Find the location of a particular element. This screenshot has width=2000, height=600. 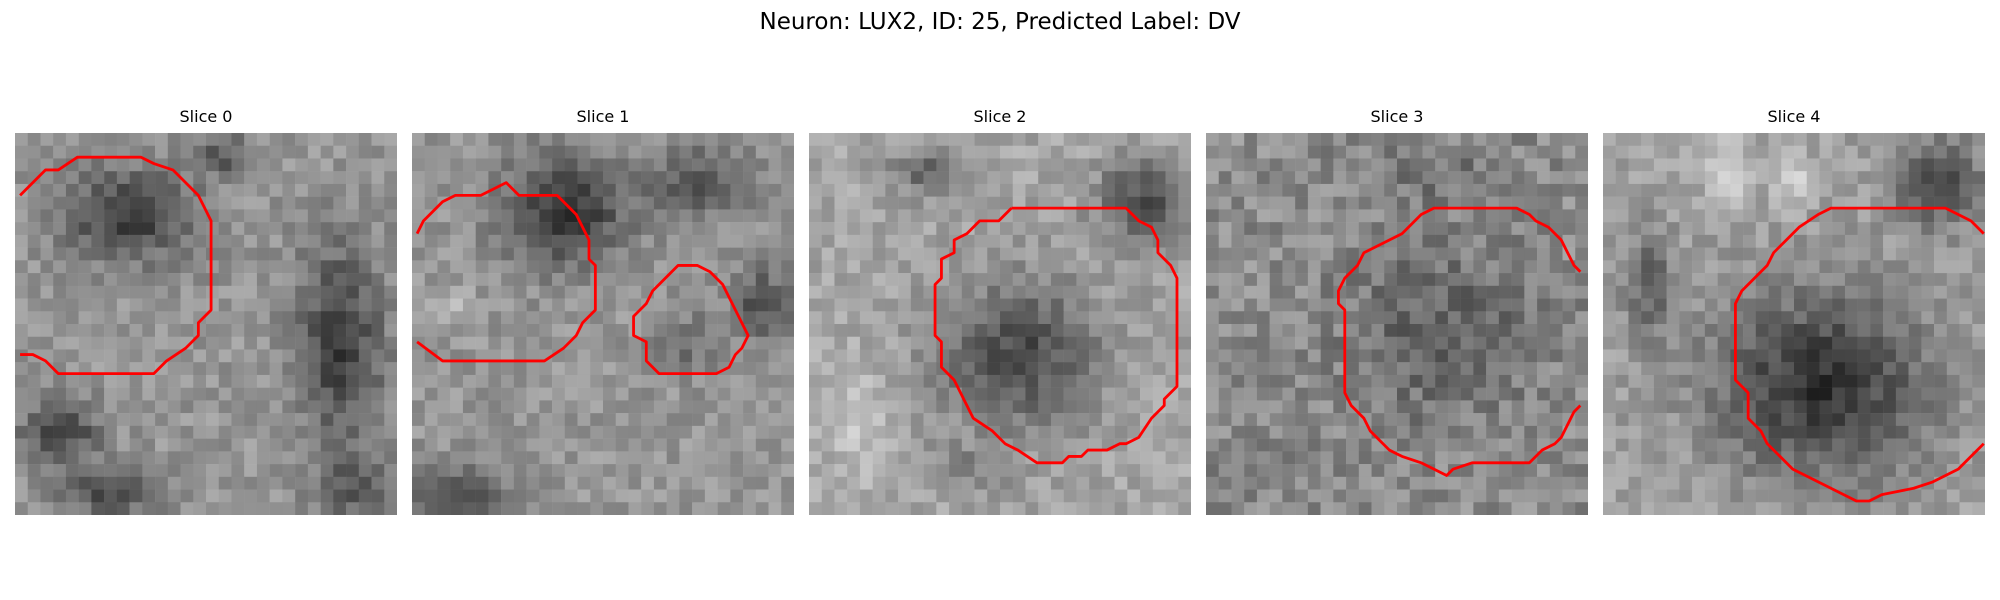

slice-title: Slice 2 is located at coordinates (1000, 116).